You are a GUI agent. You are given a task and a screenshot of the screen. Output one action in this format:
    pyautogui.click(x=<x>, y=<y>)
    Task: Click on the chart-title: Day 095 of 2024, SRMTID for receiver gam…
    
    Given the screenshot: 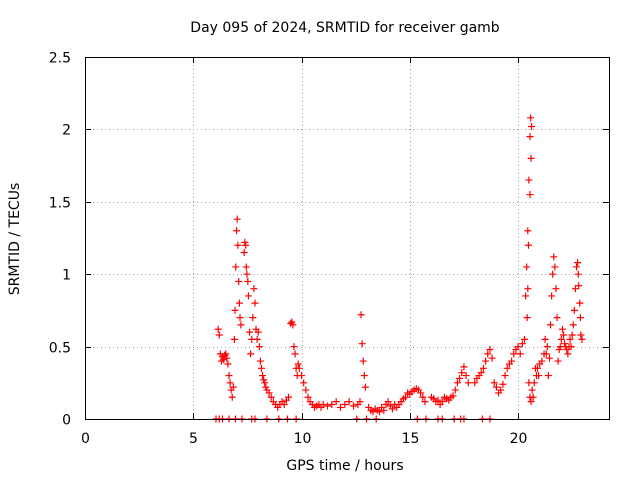 What is the action you would take?
    pyautogui.click(x=345, y=28)
    